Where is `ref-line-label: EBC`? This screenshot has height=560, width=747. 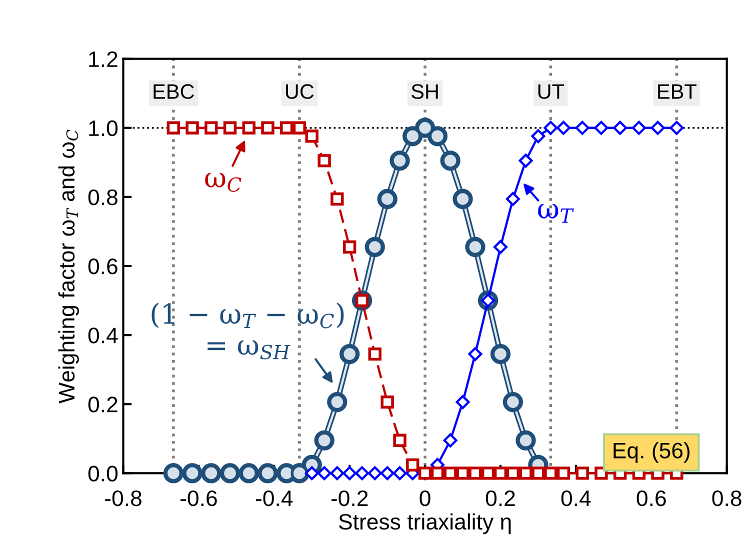
ref-line-label: EBC is located at coordinates (174, 91).